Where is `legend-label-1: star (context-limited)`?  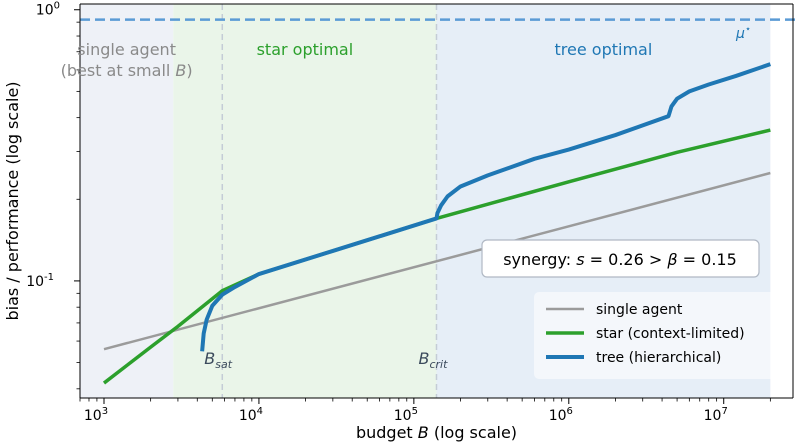
legend-label-1: star (context-limited) is located at coordinates (670, 334).